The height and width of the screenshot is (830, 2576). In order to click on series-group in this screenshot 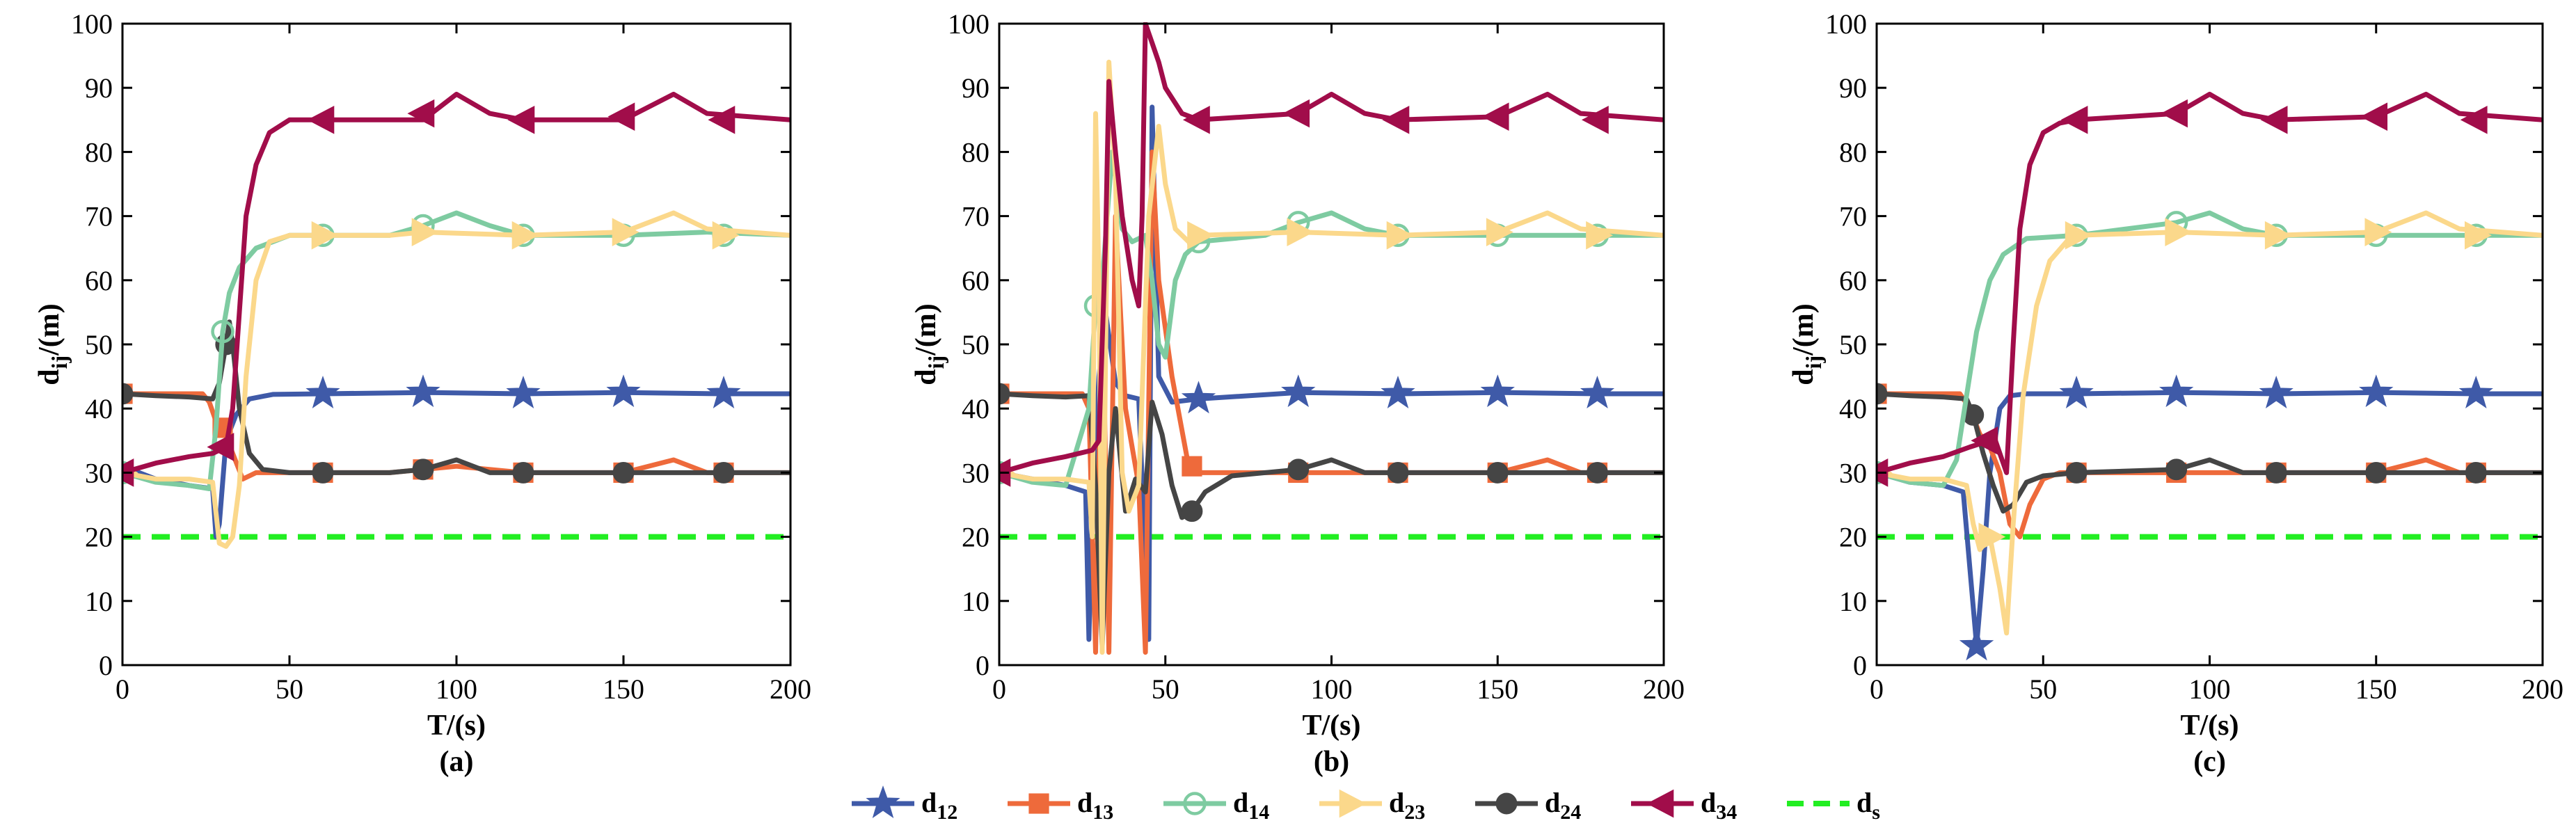, I will do `click(456, 320)`.